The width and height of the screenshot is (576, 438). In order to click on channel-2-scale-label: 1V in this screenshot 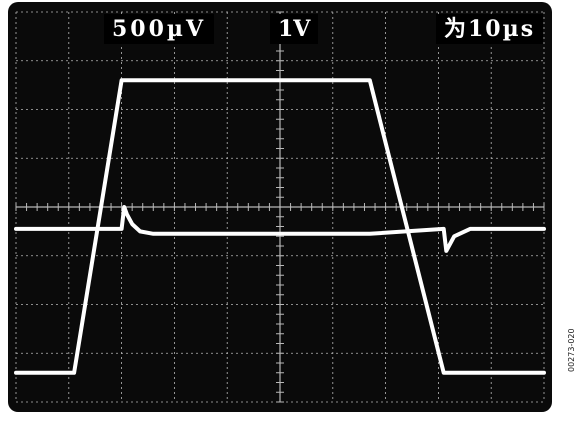, I will do `click(294, 29)`.